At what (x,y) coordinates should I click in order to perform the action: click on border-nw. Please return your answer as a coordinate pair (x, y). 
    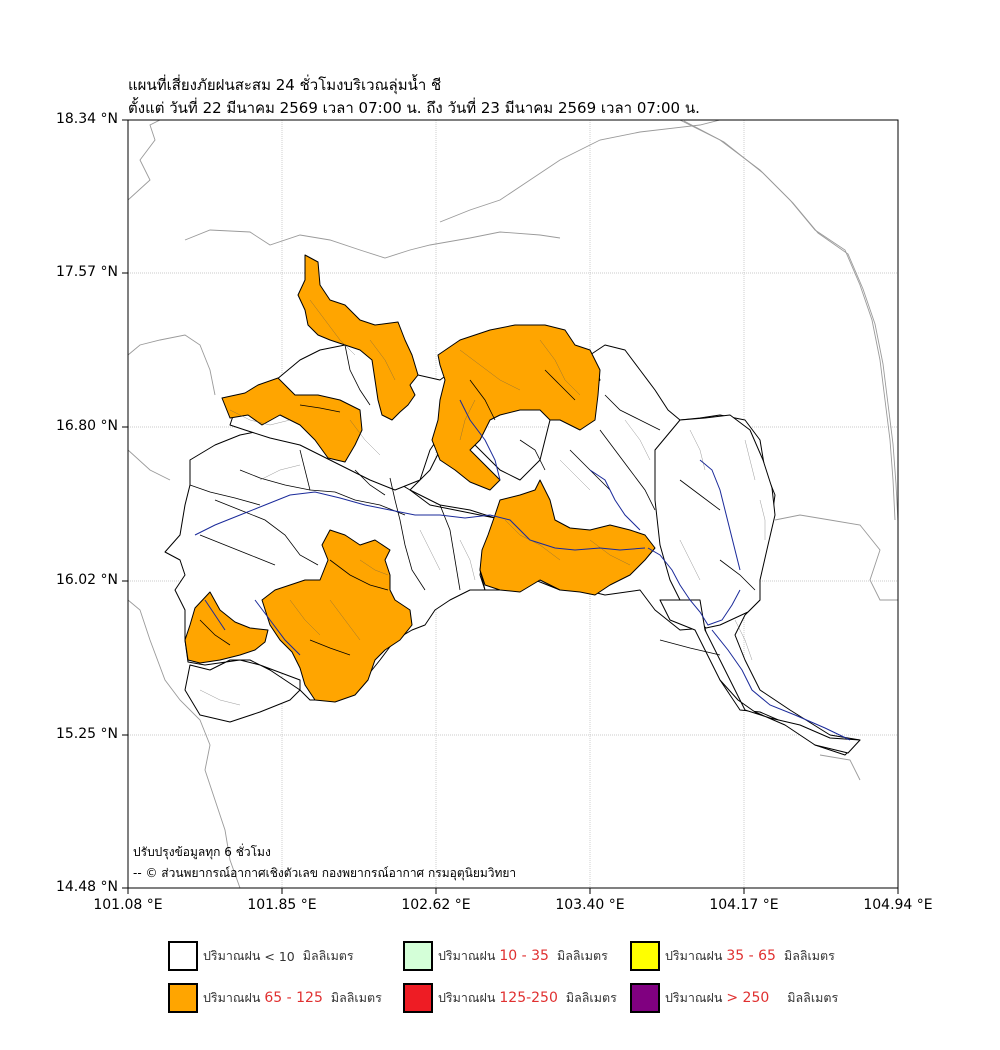
    Looking at the image, I should click on (149, 465).